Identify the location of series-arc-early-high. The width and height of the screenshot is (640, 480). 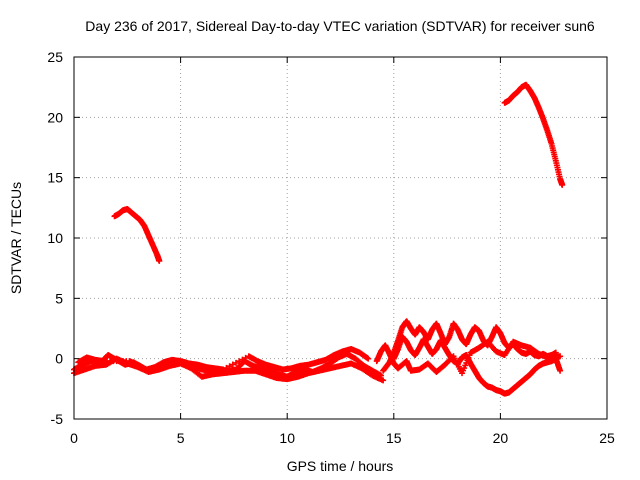
(137, 235).